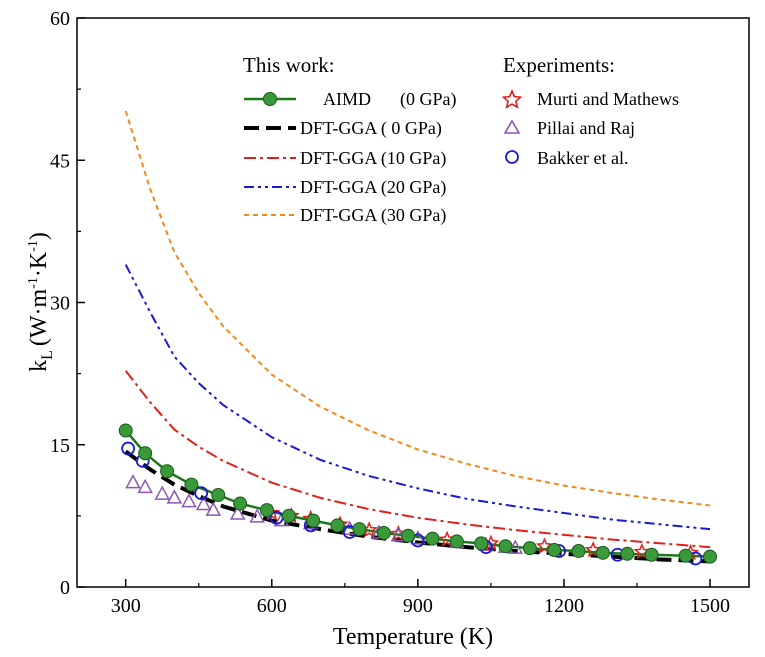  What do you see at coordinates (418, 606) in the screenshot?
I see `x-tick-label: 900` at bounding box center [418, 606].